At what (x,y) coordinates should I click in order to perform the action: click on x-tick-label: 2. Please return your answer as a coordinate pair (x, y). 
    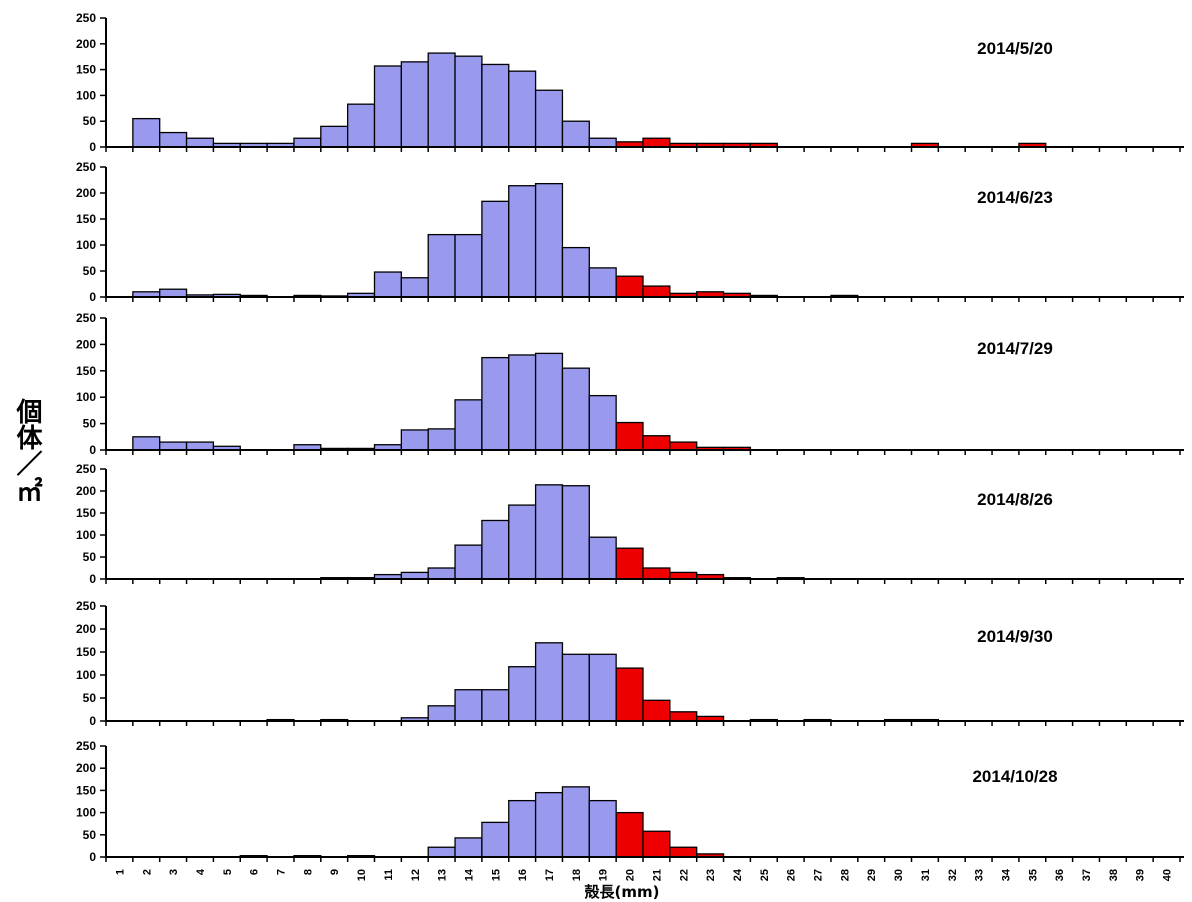
    Looking at the image, I should click on (147, 872).